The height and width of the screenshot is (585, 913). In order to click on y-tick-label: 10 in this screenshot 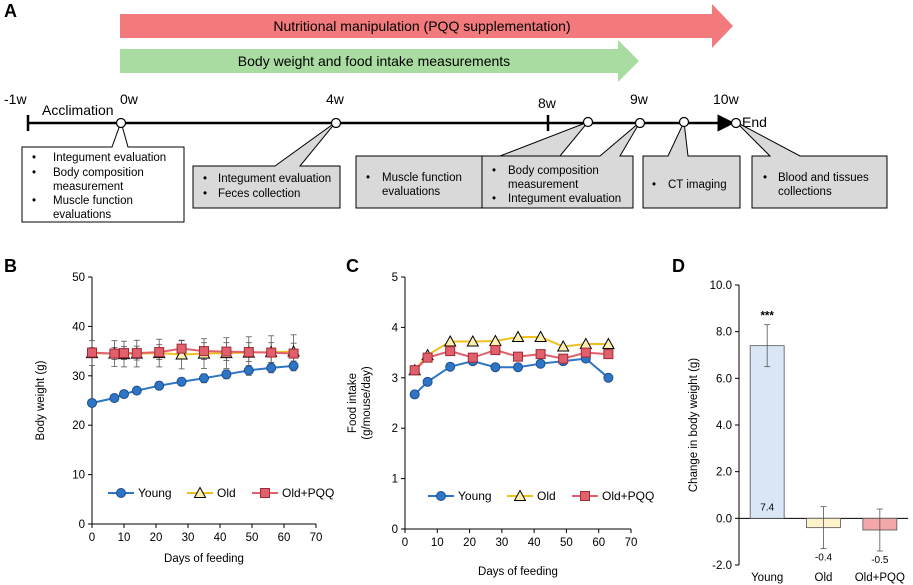, I will do `click(78, 476)`.